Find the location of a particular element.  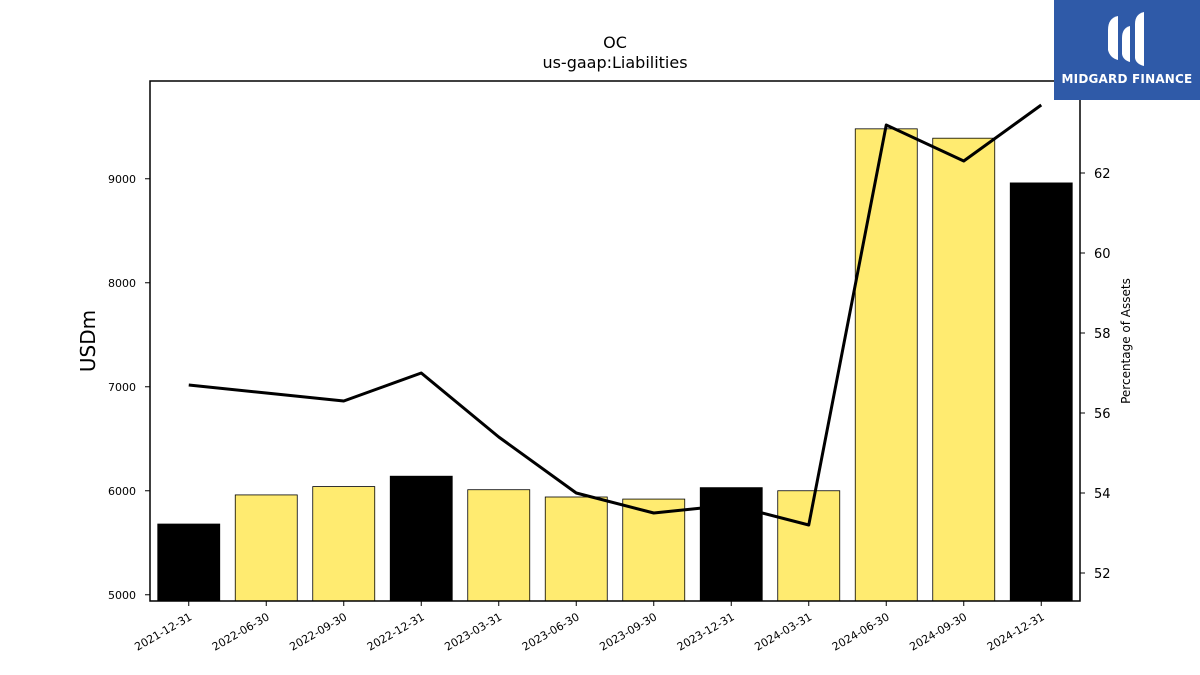

x-tick-label: 2024-12-31 is located at coordinates (1016, 631).